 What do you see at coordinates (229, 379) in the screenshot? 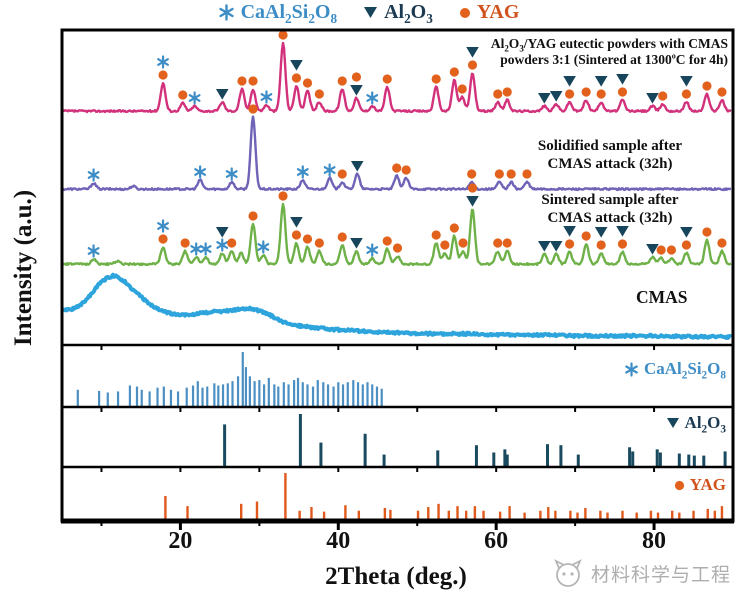
I see `reference-sticks-caal2si2o8` at bounding box center [229, 379].